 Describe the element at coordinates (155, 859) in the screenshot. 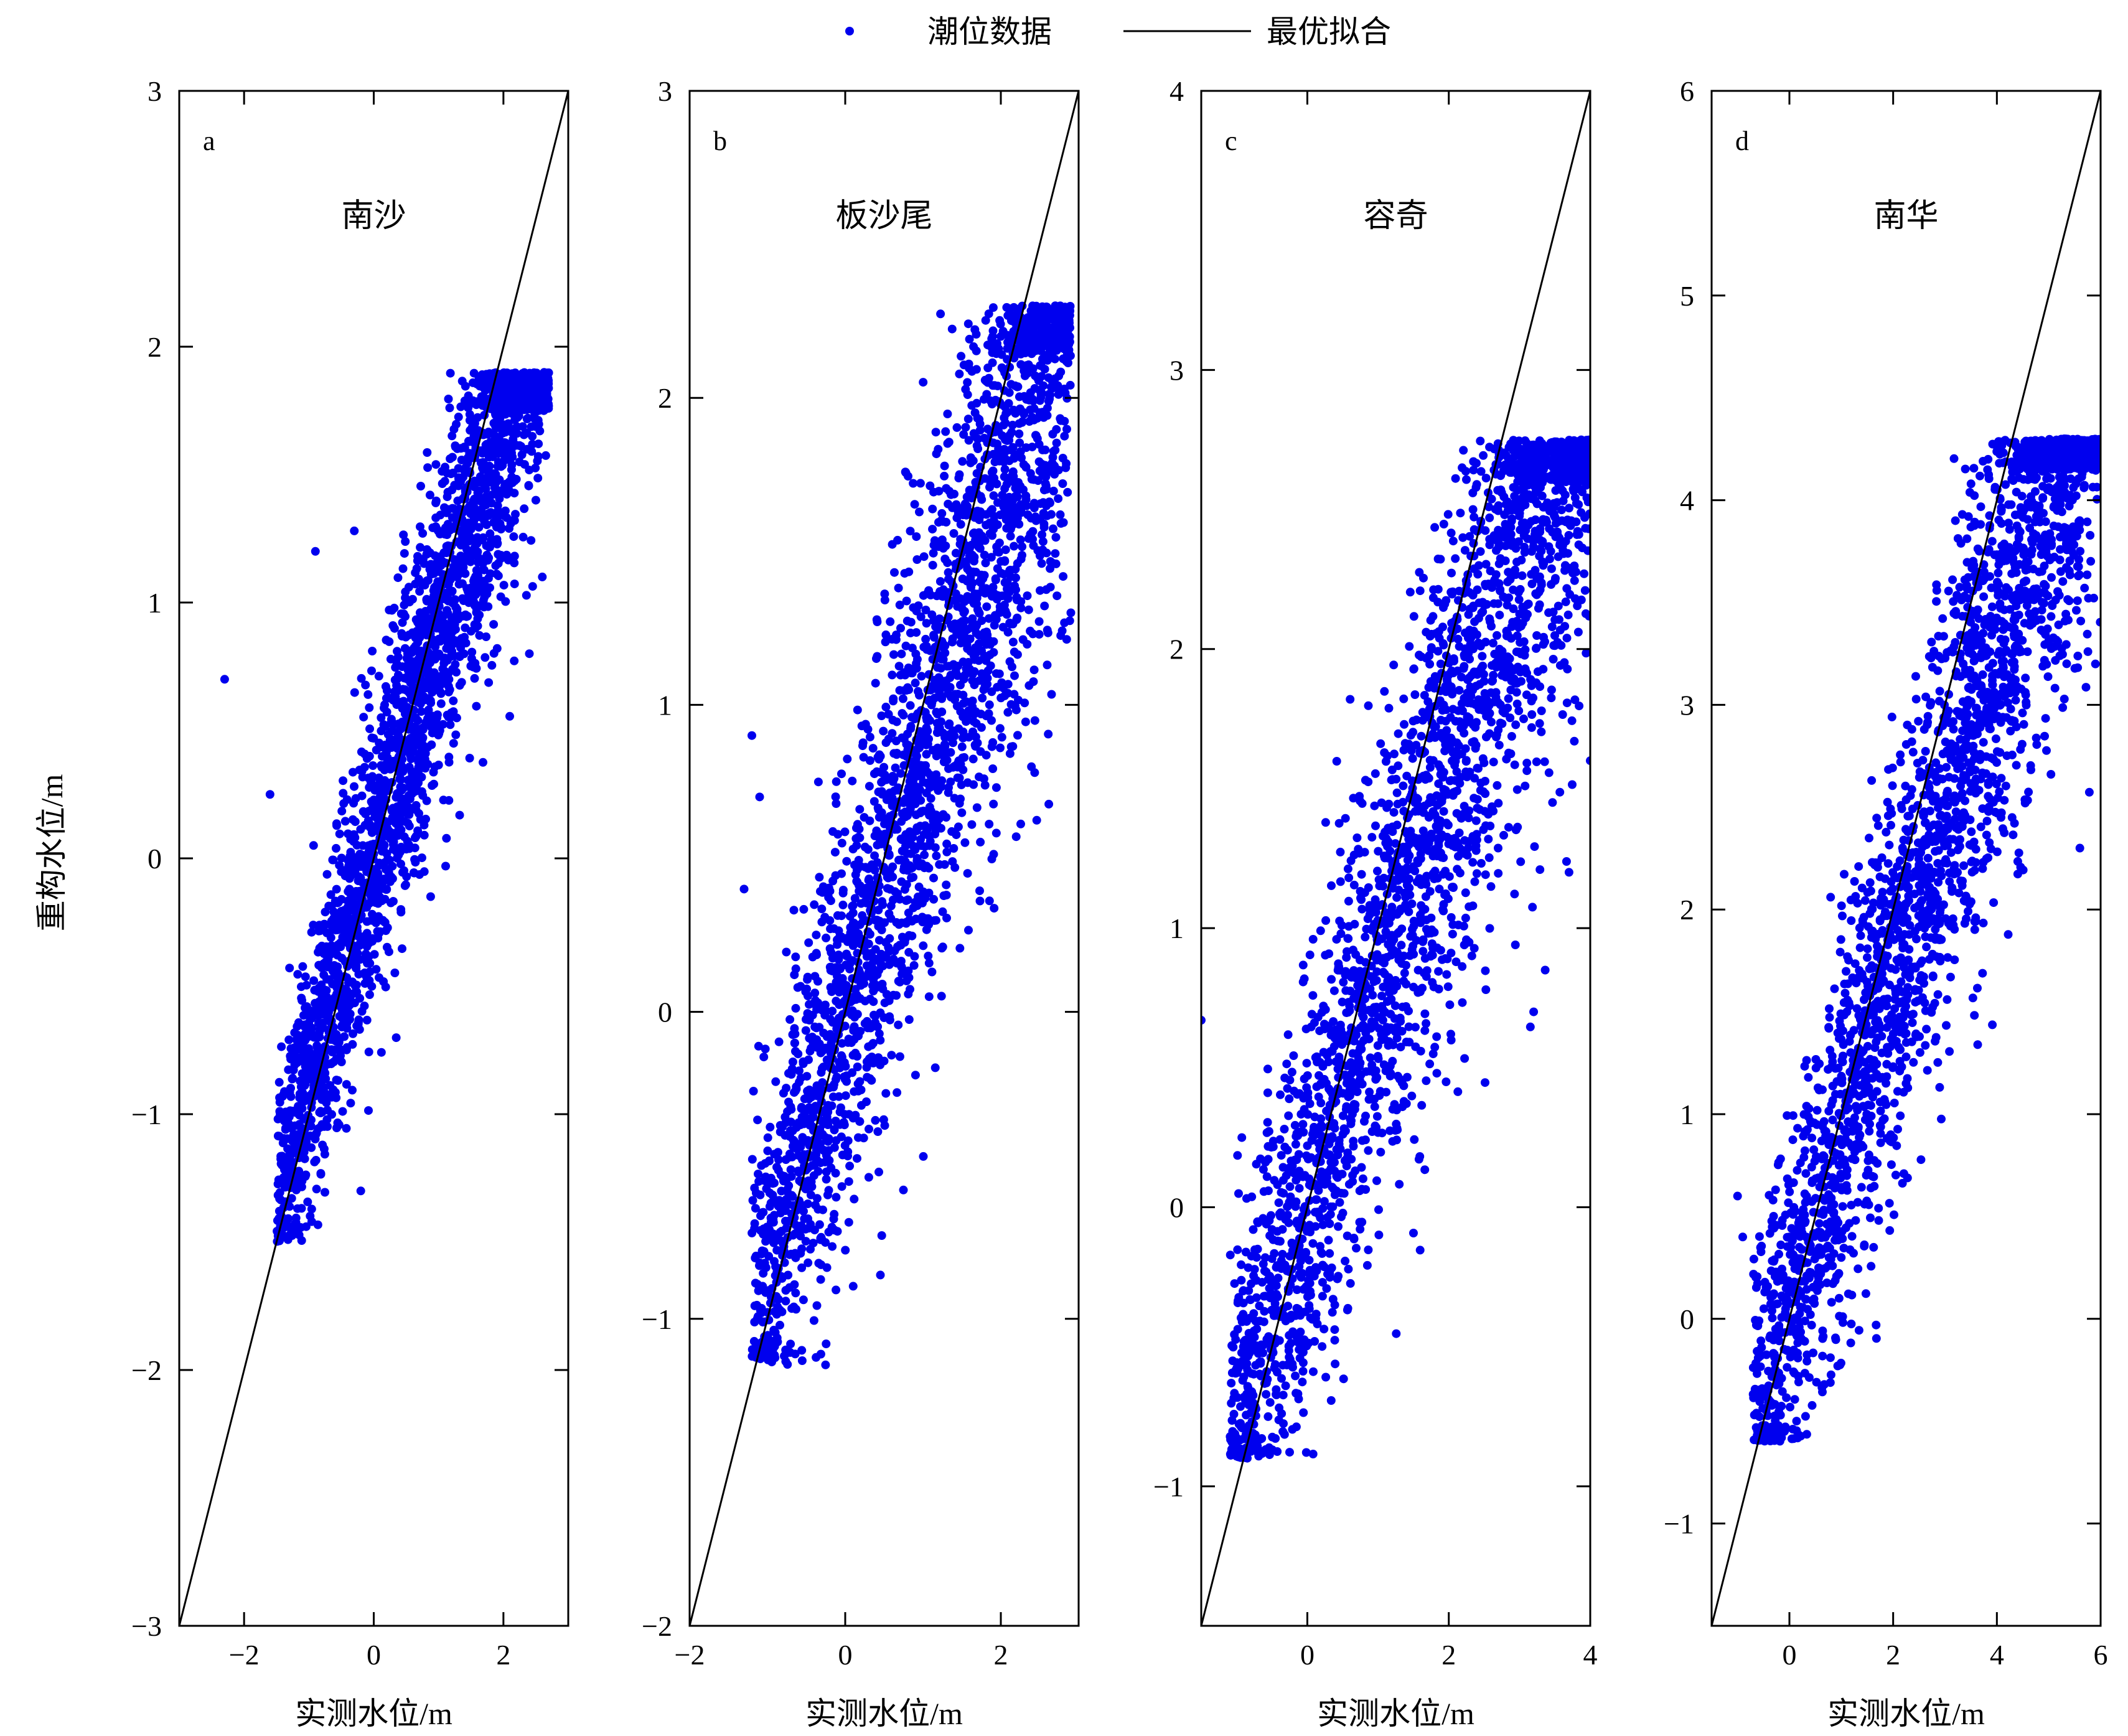

I see `y-tick-label: 0` at that location.